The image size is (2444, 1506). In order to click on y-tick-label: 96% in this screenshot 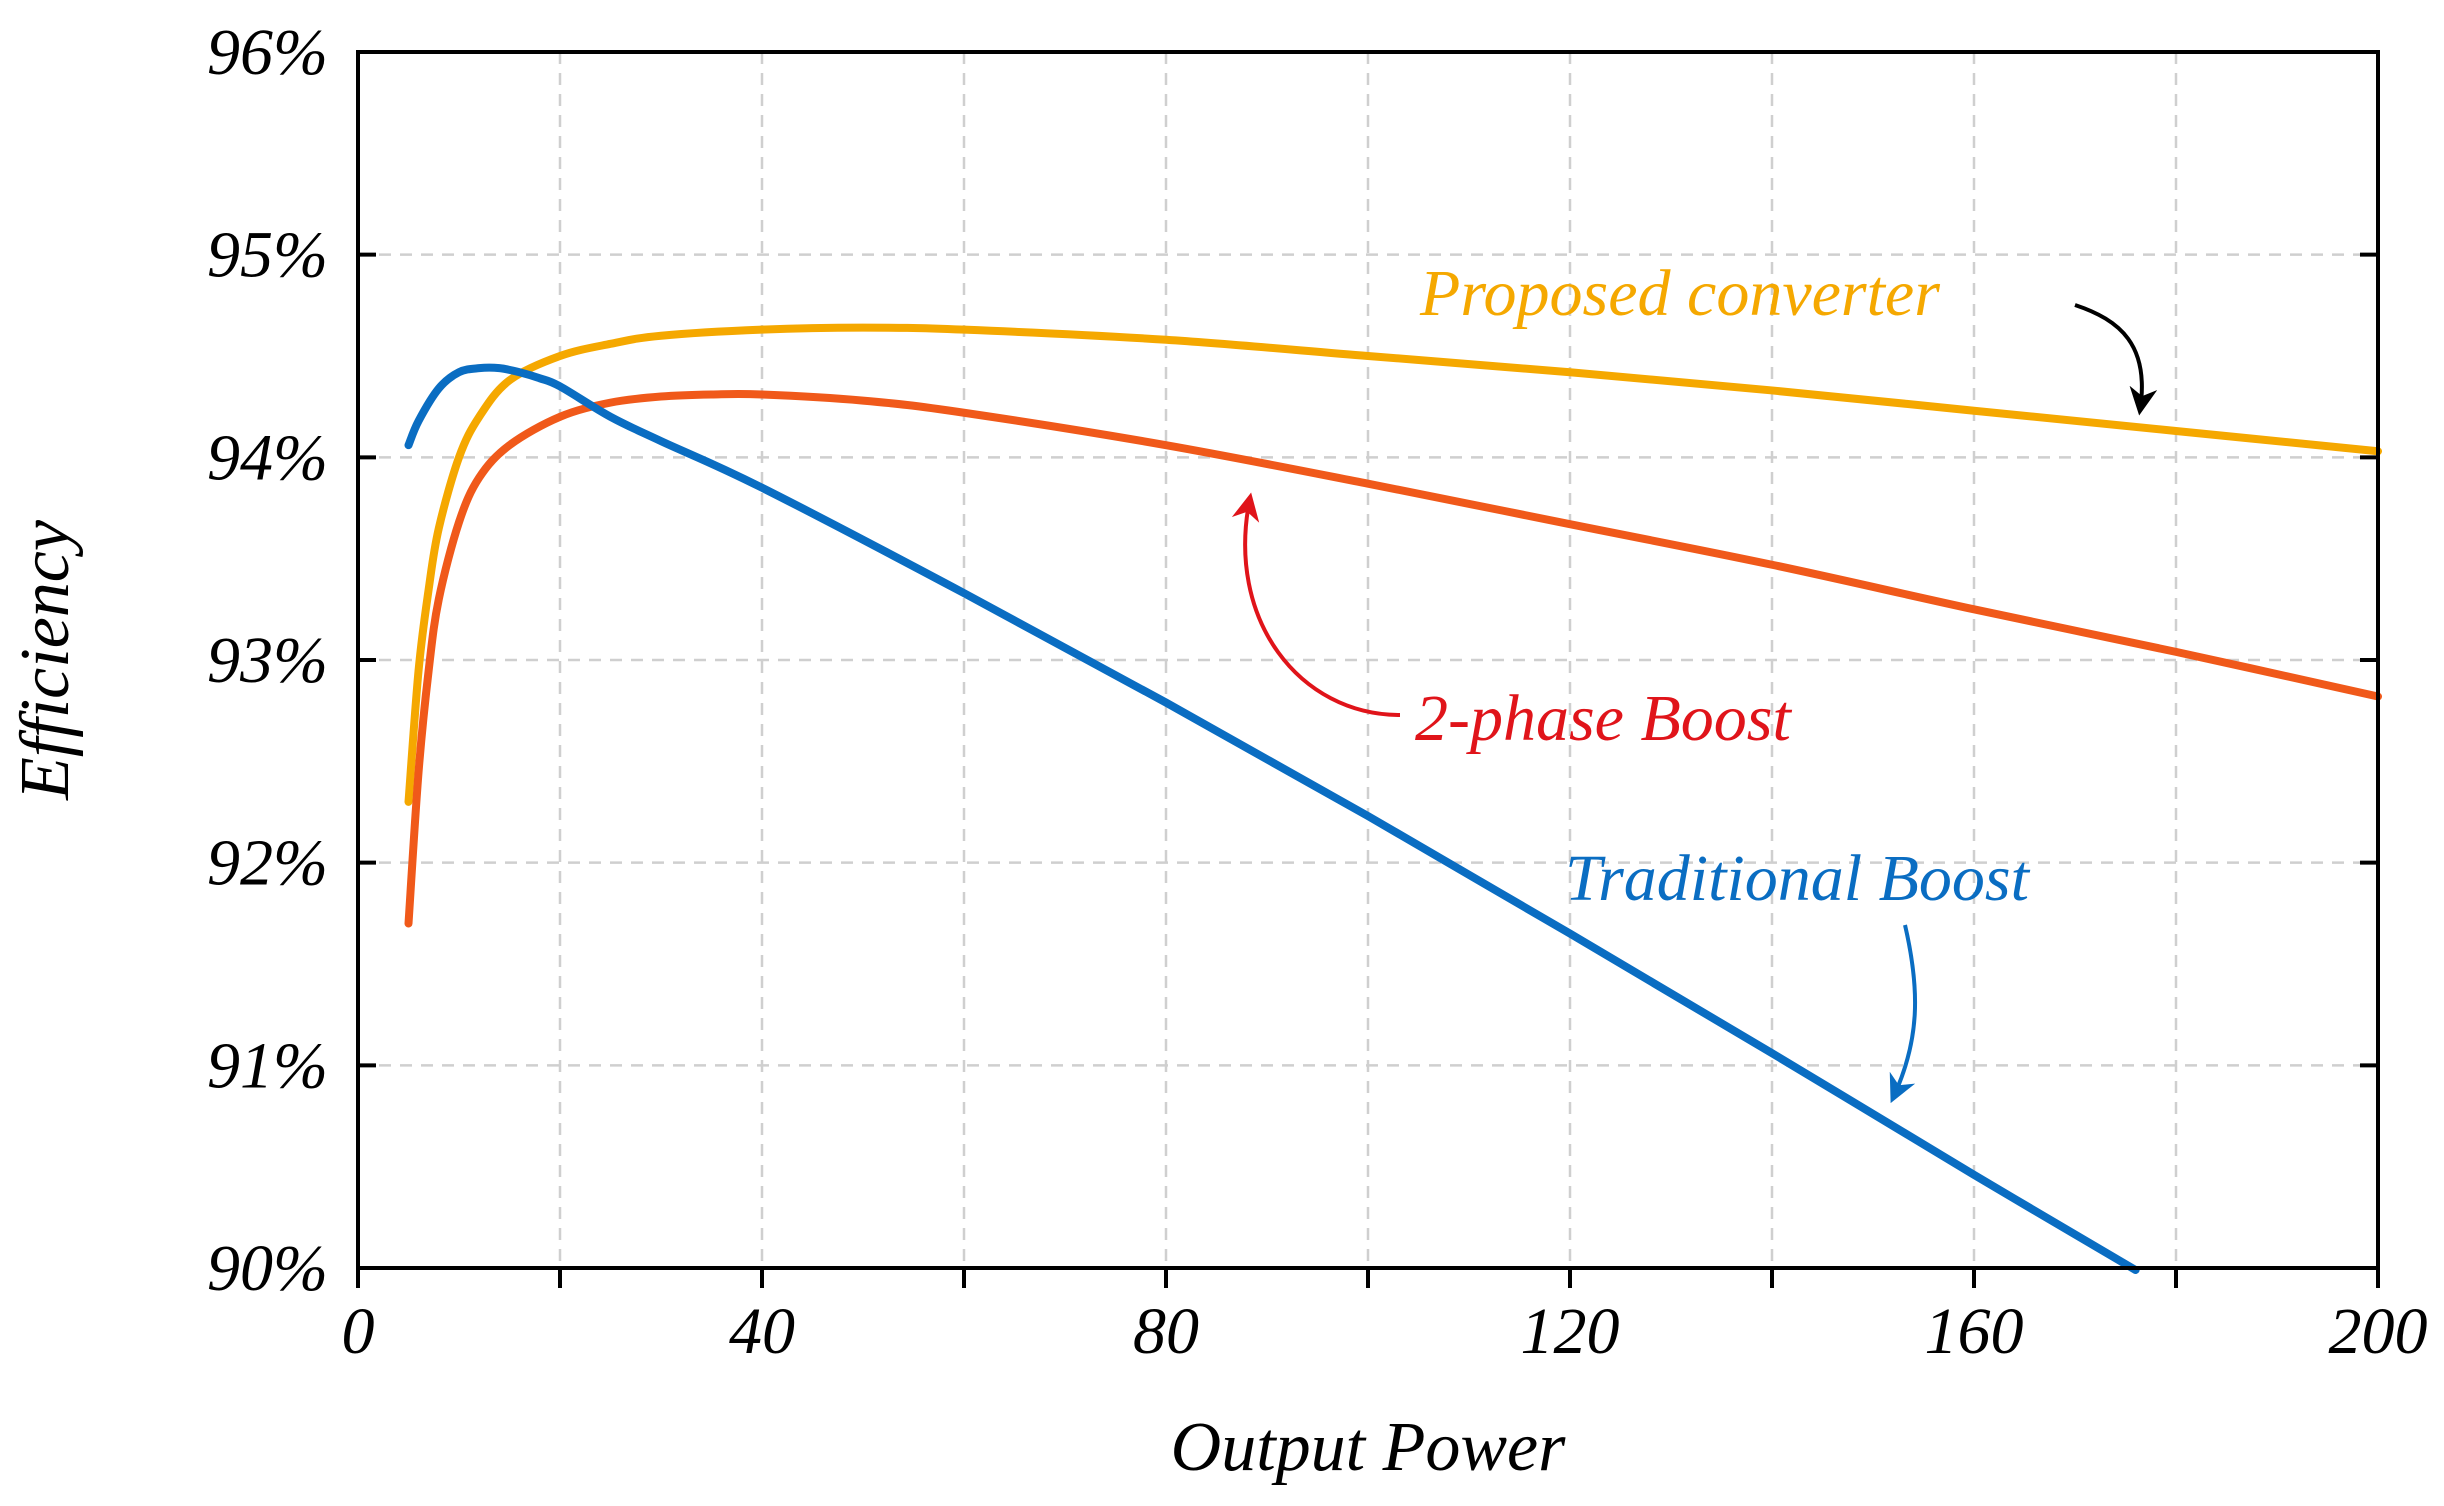, I will do `click(267, 52)`.